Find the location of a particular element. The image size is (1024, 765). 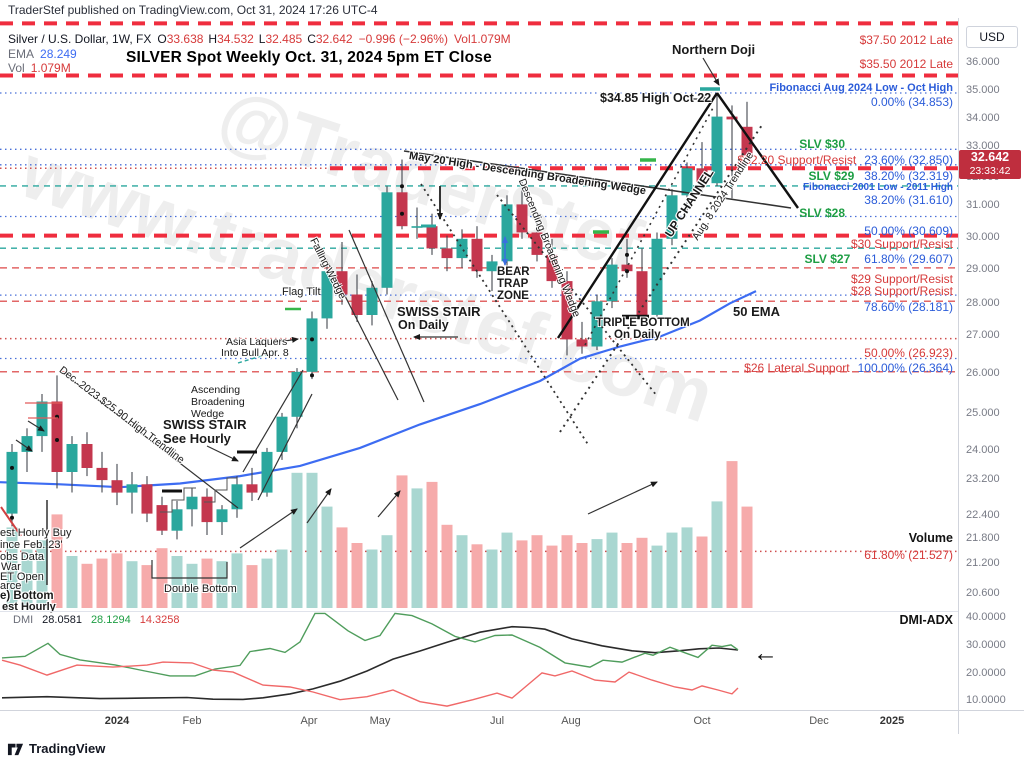

dmi-plus-di-value: 28.1294 is located at coordinates (110, 620).